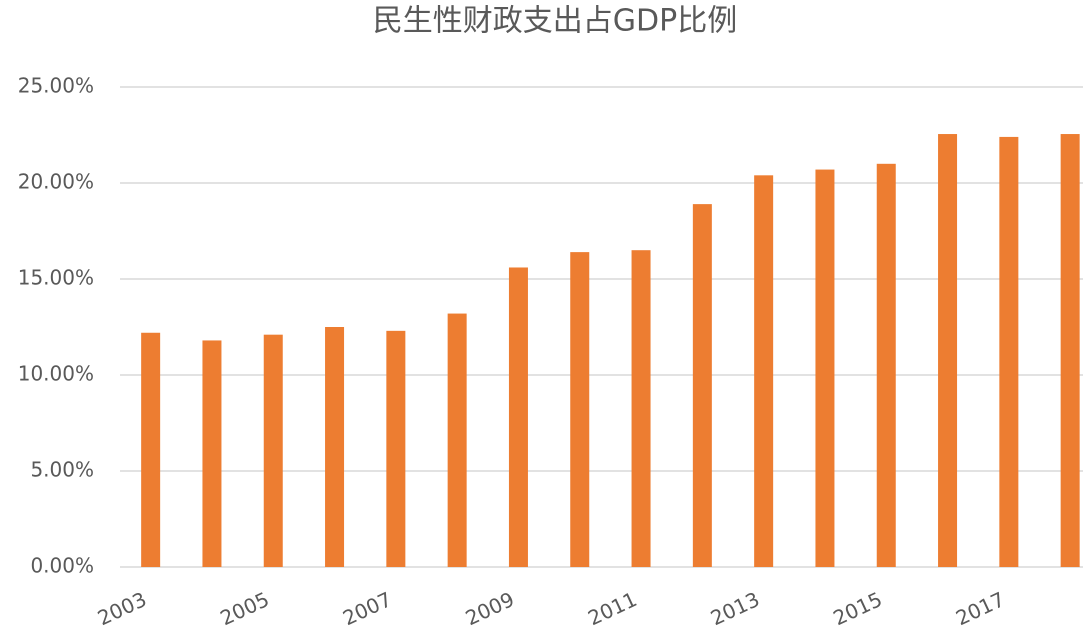 The image size is (1083, 641). What do you see at coordinates (857, 608) in the screenshot?
I see `x-tick-label: 2015` at bounding box center [857, 608].